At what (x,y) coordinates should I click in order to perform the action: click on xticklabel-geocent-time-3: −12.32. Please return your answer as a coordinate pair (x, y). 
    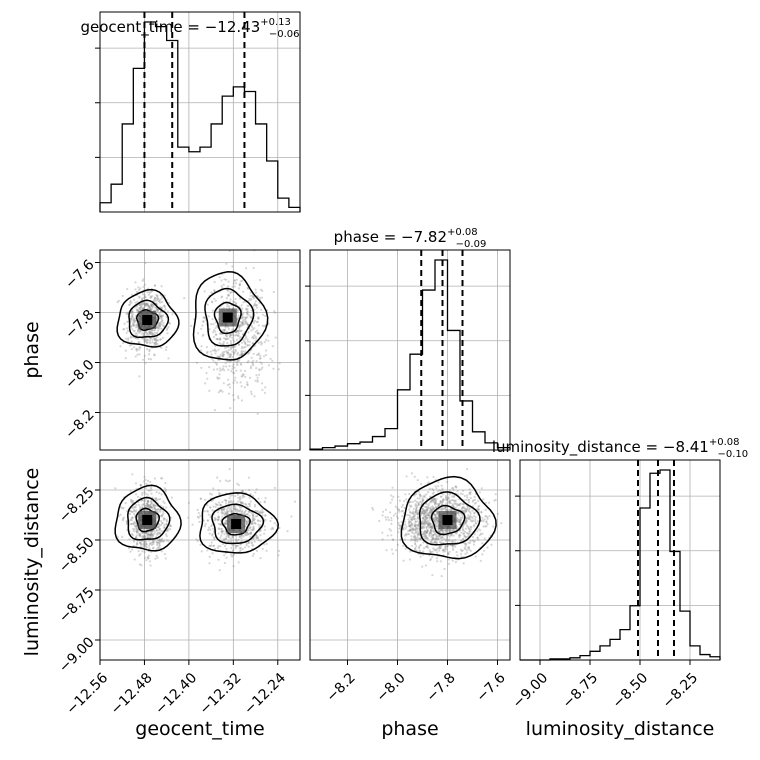
    Looking at the image, I should click on (221, 694).